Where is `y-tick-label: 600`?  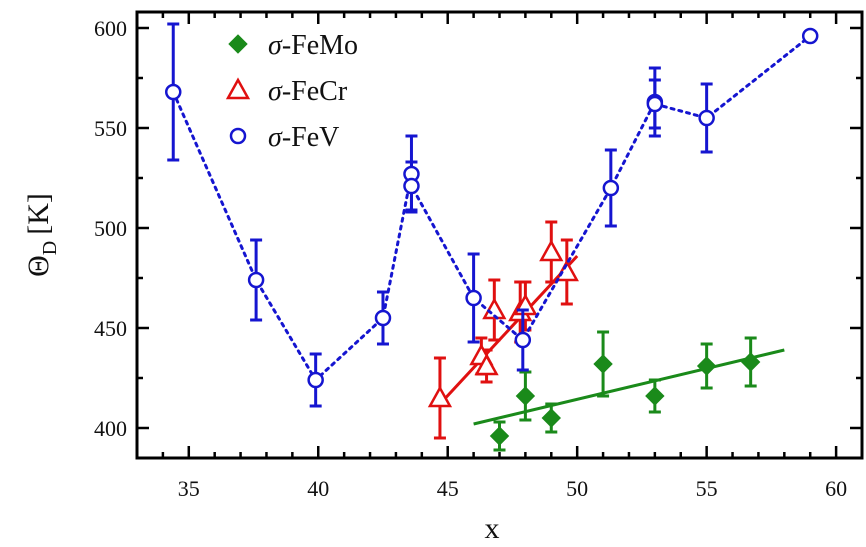 y-tick-label: 600 is located at coordinates (110, 28).